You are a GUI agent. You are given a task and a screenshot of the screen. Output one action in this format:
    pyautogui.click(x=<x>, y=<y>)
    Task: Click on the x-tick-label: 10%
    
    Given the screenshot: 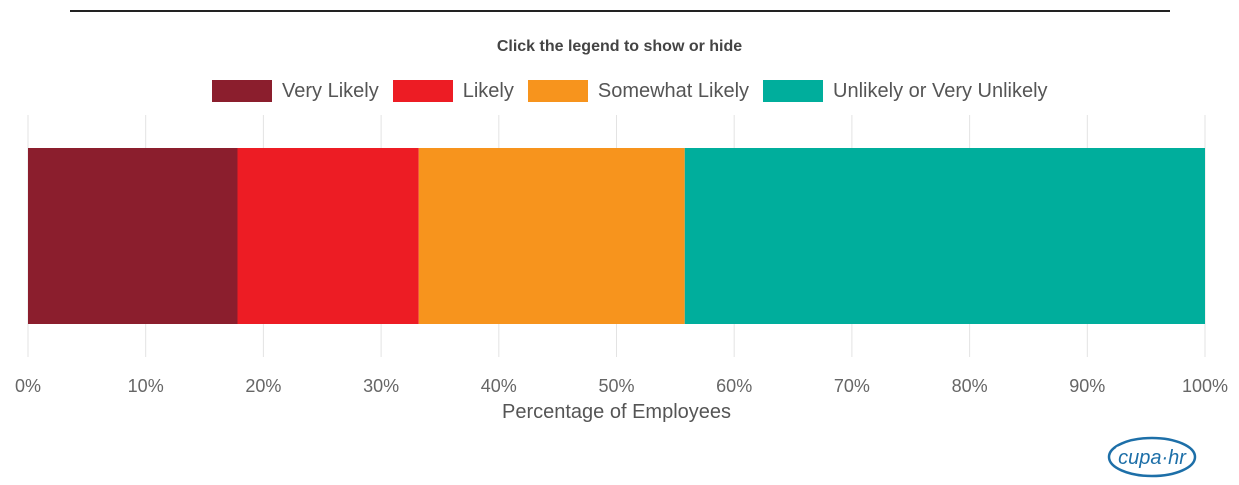 What is the action you would take?
    pyautogui.click(x=146, y=386)
    